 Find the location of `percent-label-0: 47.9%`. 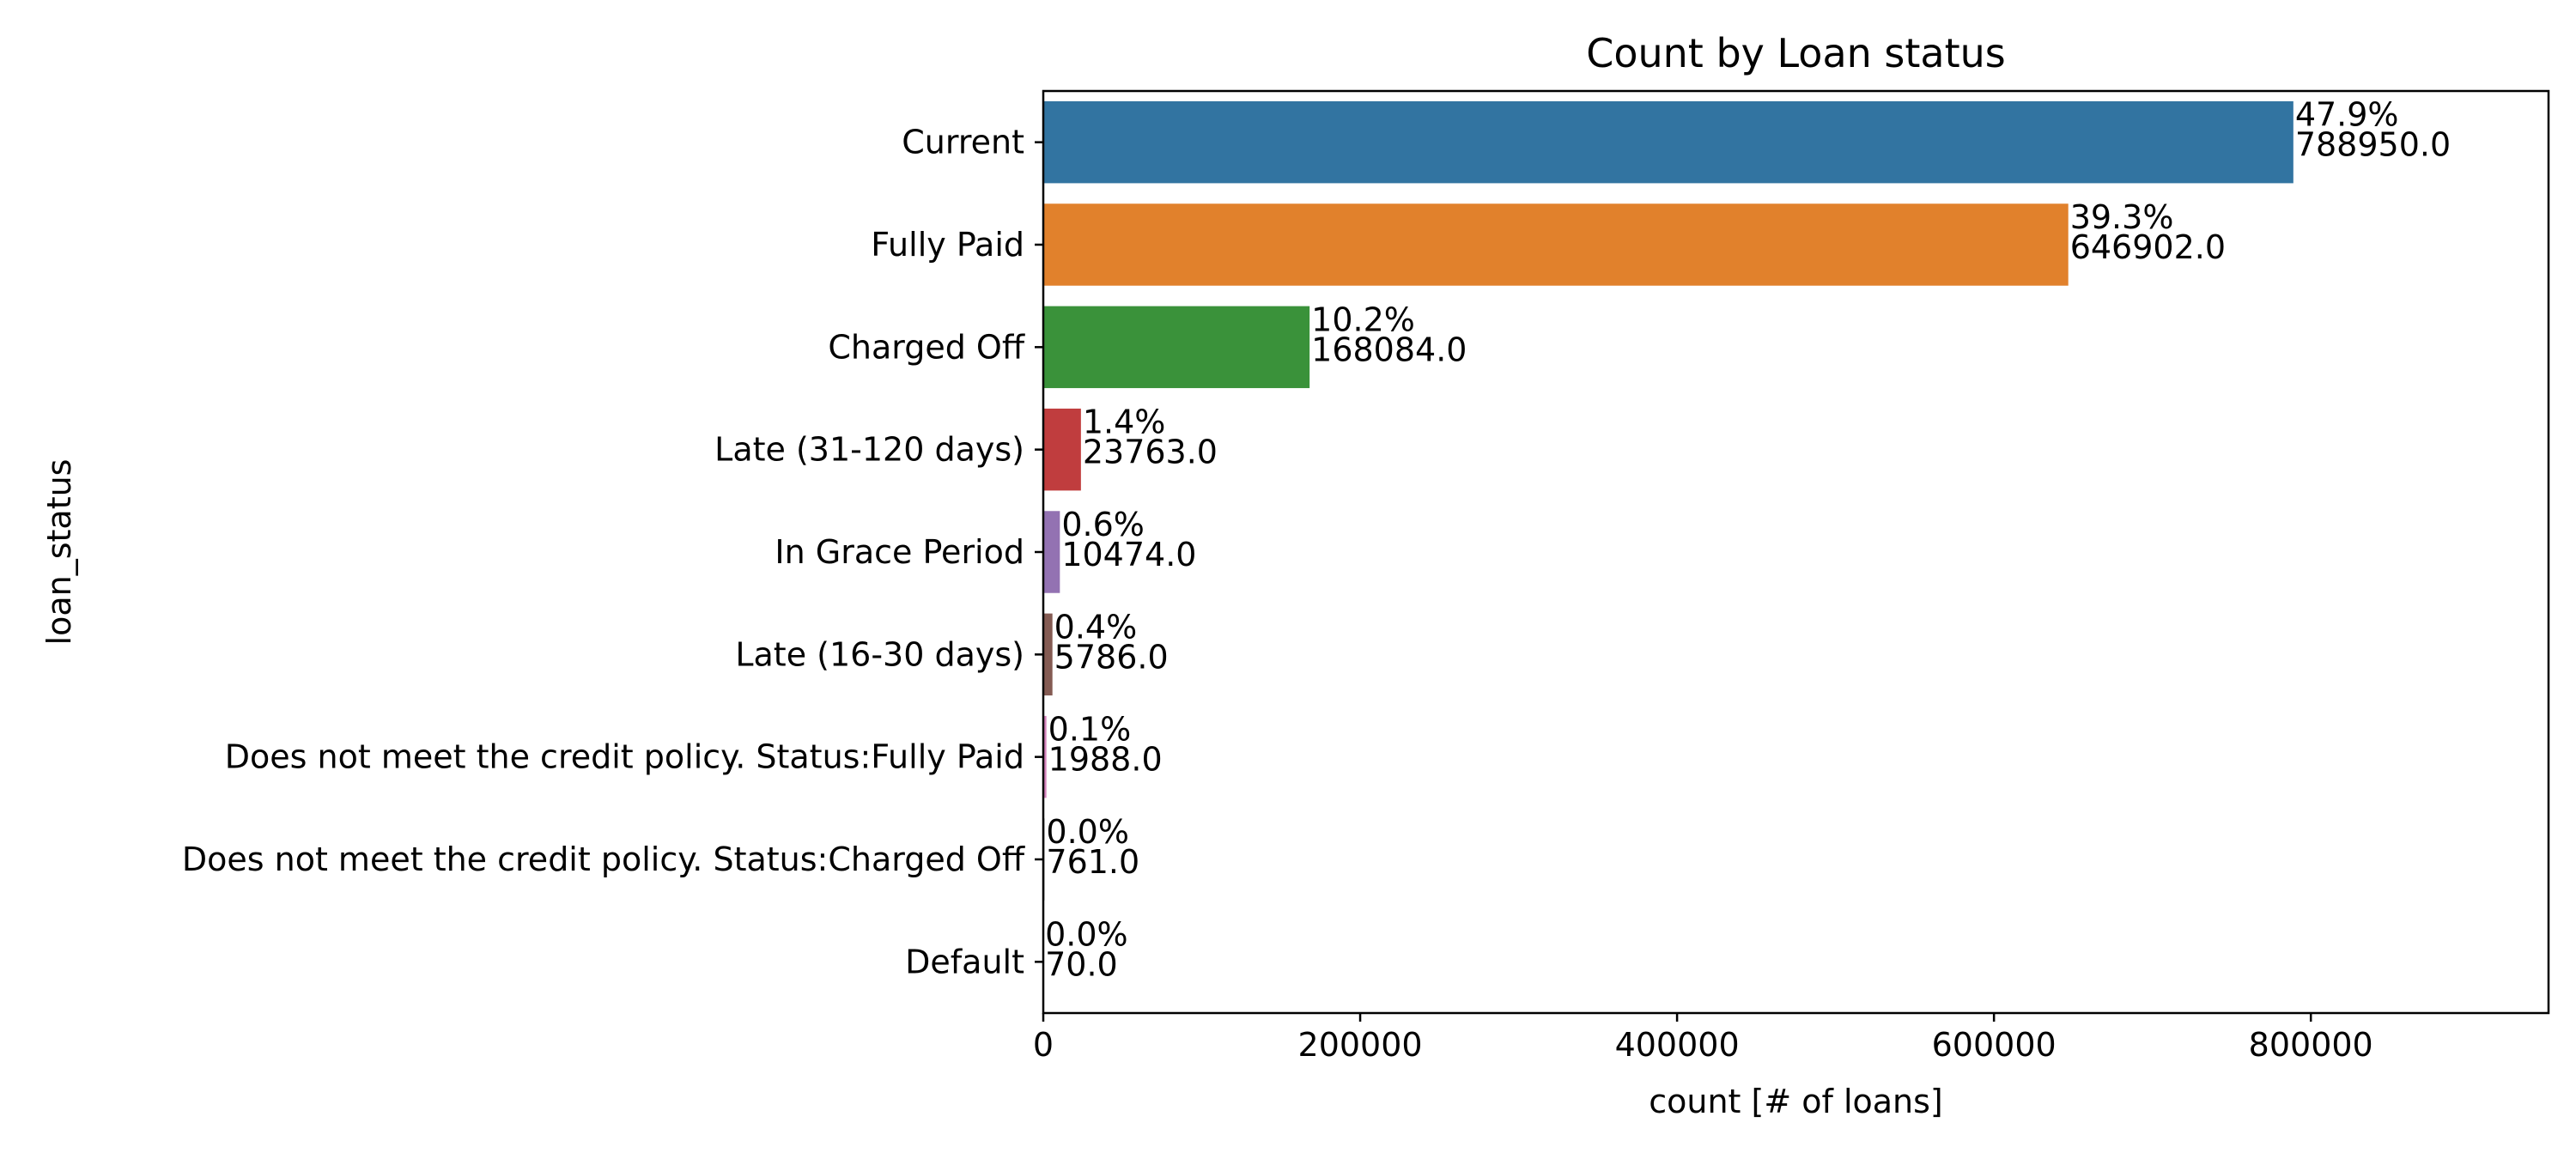

percent-label-0: 47.9% is located at coordinates (2347, 115).